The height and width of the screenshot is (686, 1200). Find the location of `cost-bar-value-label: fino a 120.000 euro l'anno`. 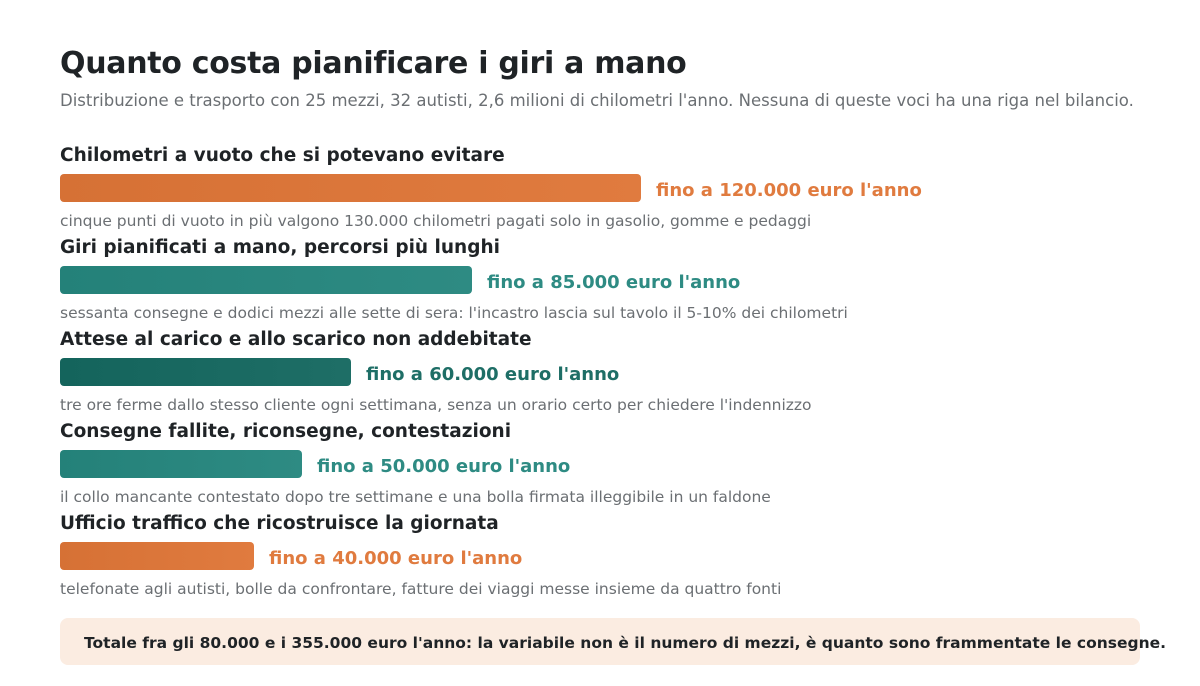

cost-bar-value-label: fino a 120.000 euro l'anno is located at coordinates (789, 190).